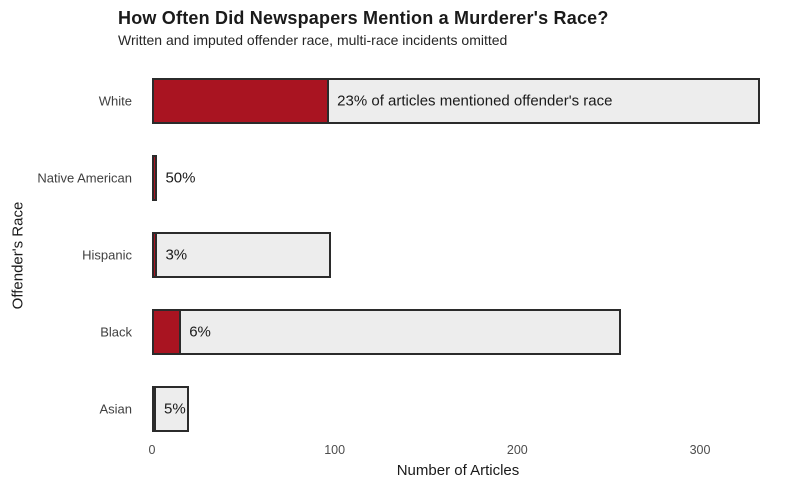 The image size is (800, 500). I want to click on y-axis-title: Offender's Race, so click(18, 255).